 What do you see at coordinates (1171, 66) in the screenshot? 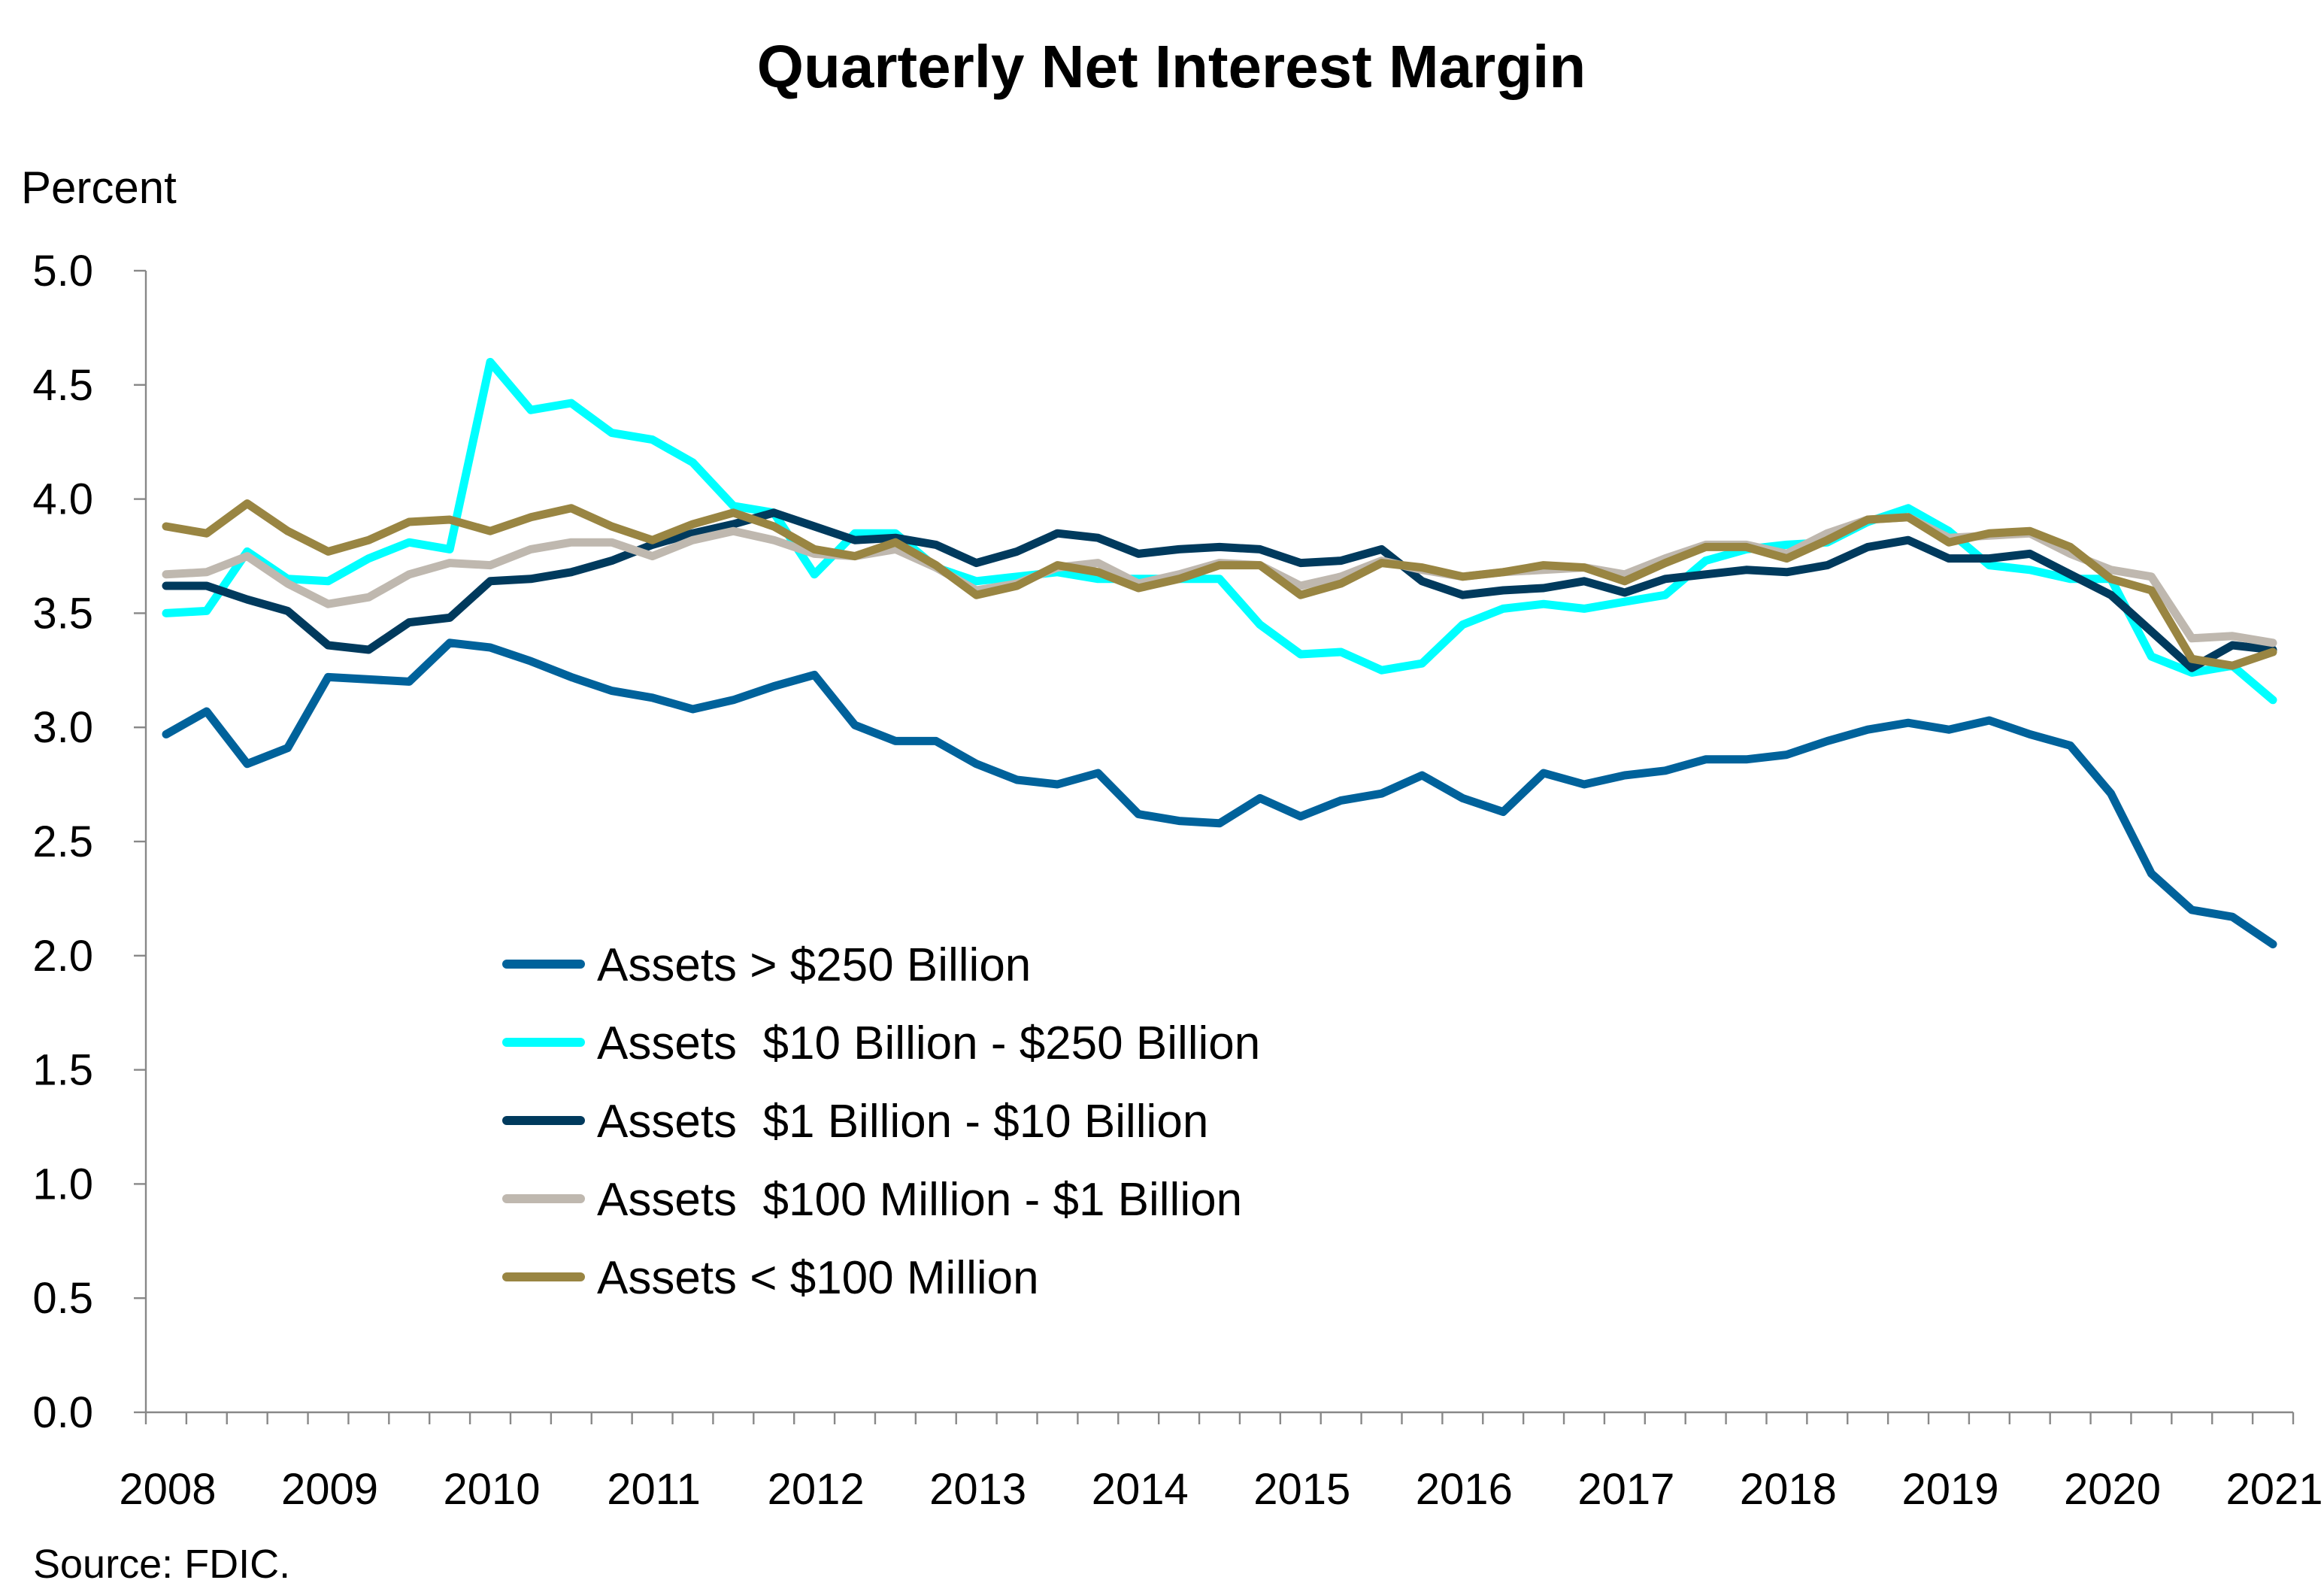
I see `chart-title: Quarterly Net Interest Margin` at bounding box center [1171, 66].